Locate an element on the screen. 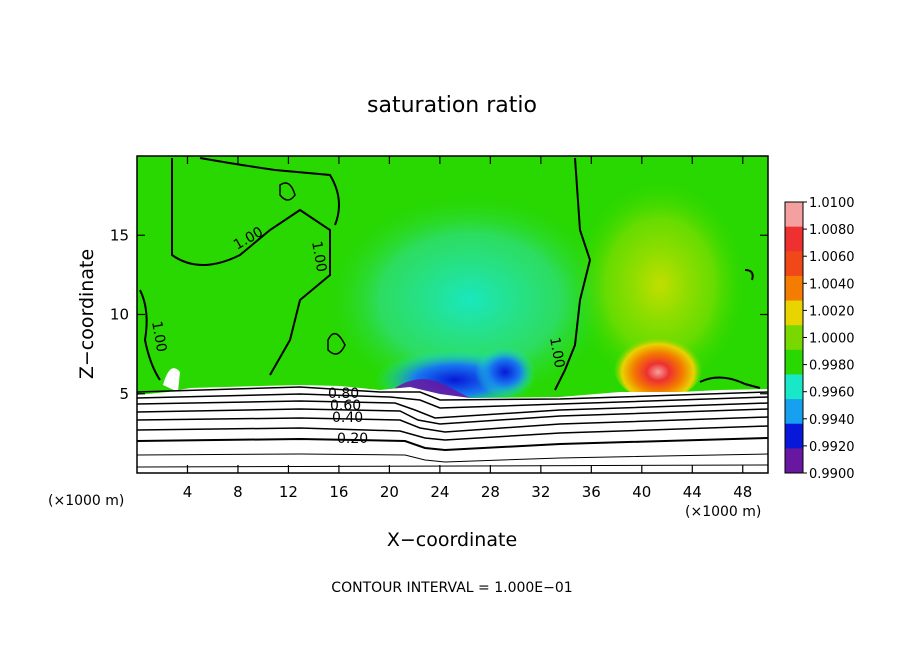 Image resolution: width=904 pixels, height=654 pixels. colorbar-label: 1.0020 is located at coordinates (832, 311).